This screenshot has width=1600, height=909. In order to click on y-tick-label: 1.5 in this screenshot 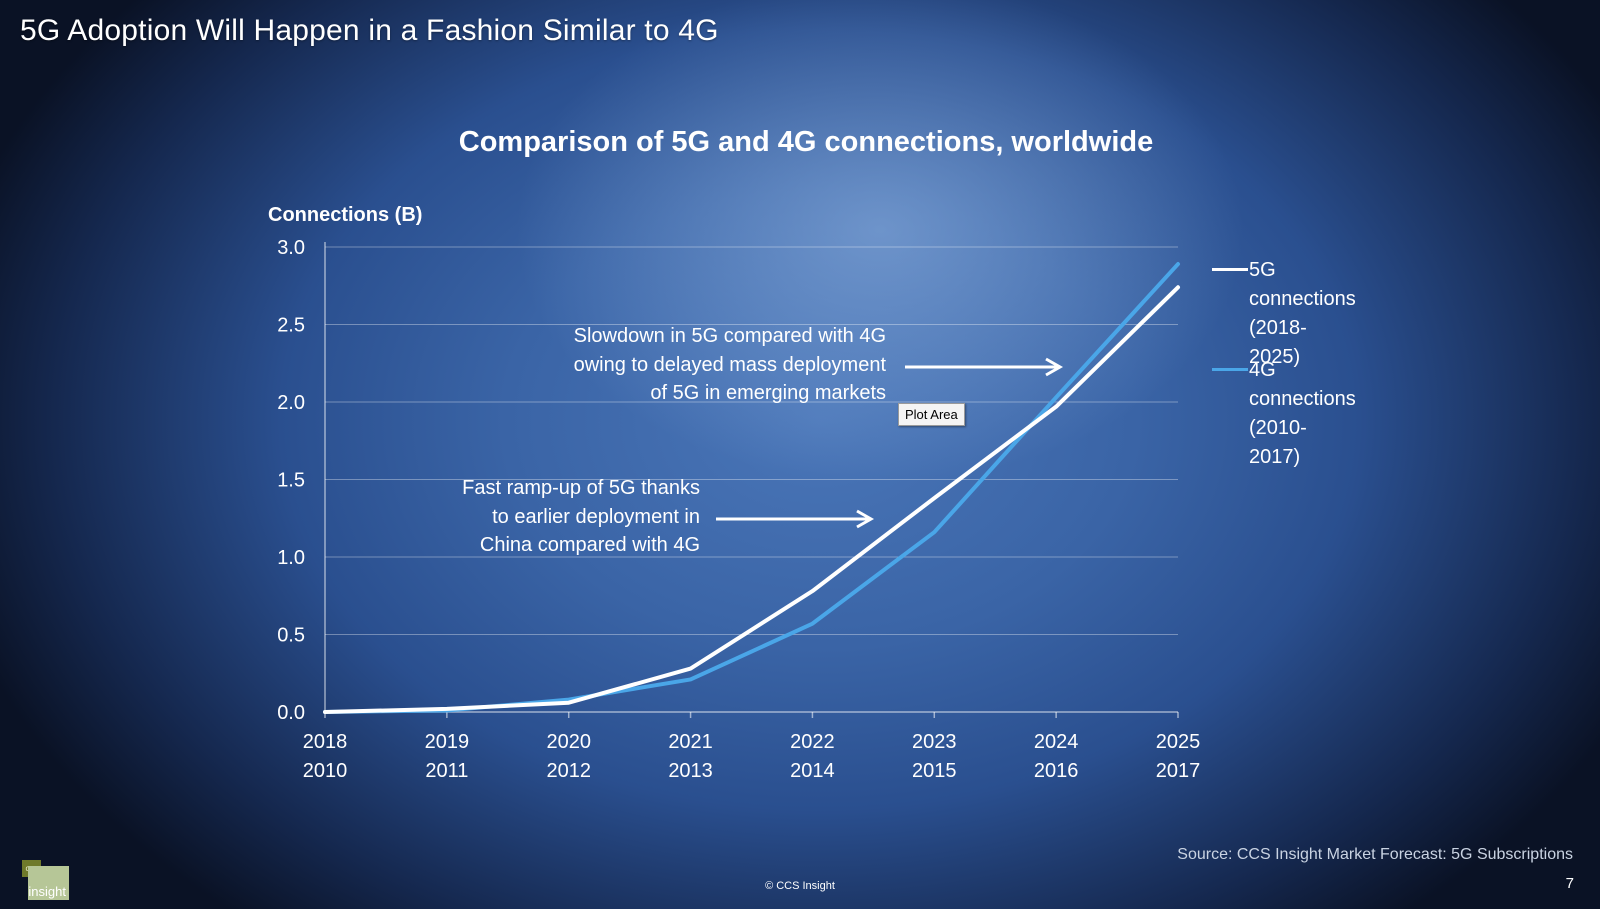, I will do `click(291, 481)`.